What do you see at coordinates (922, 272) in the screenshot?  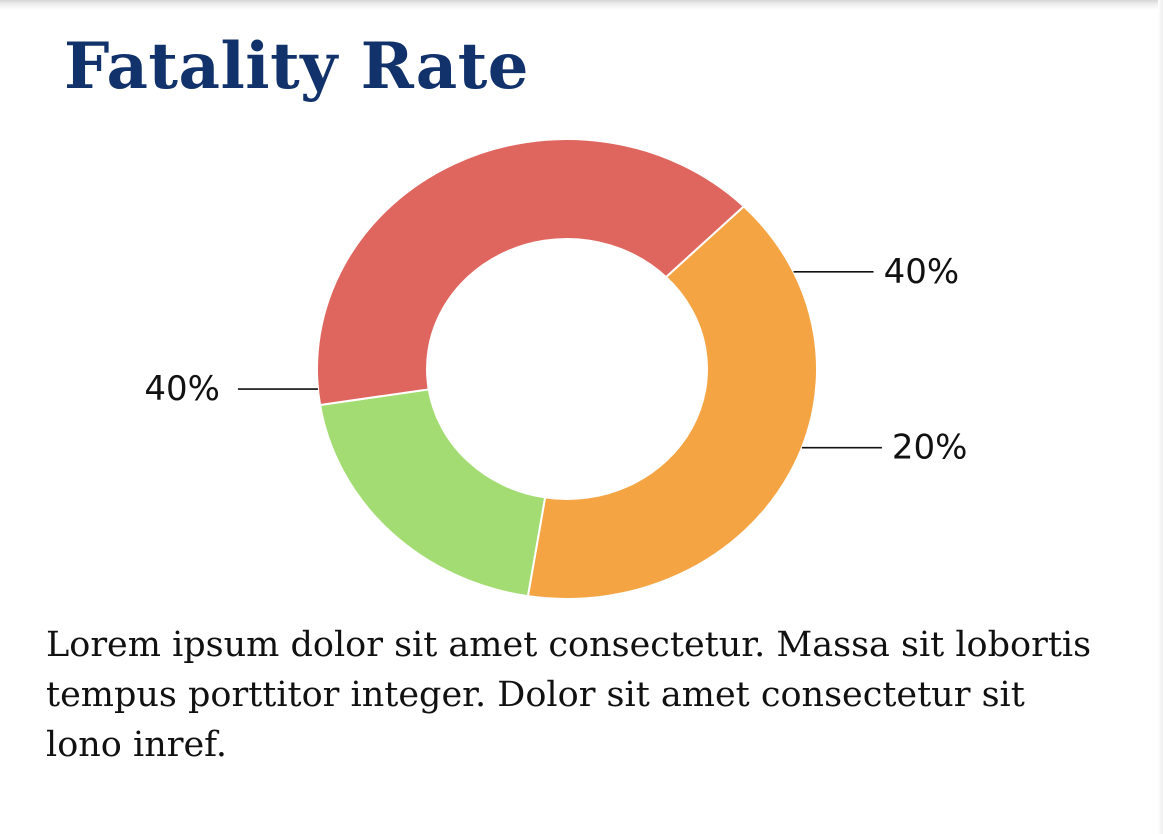 I see `slice-label-1: 40%` at bounding box center [922, 272].